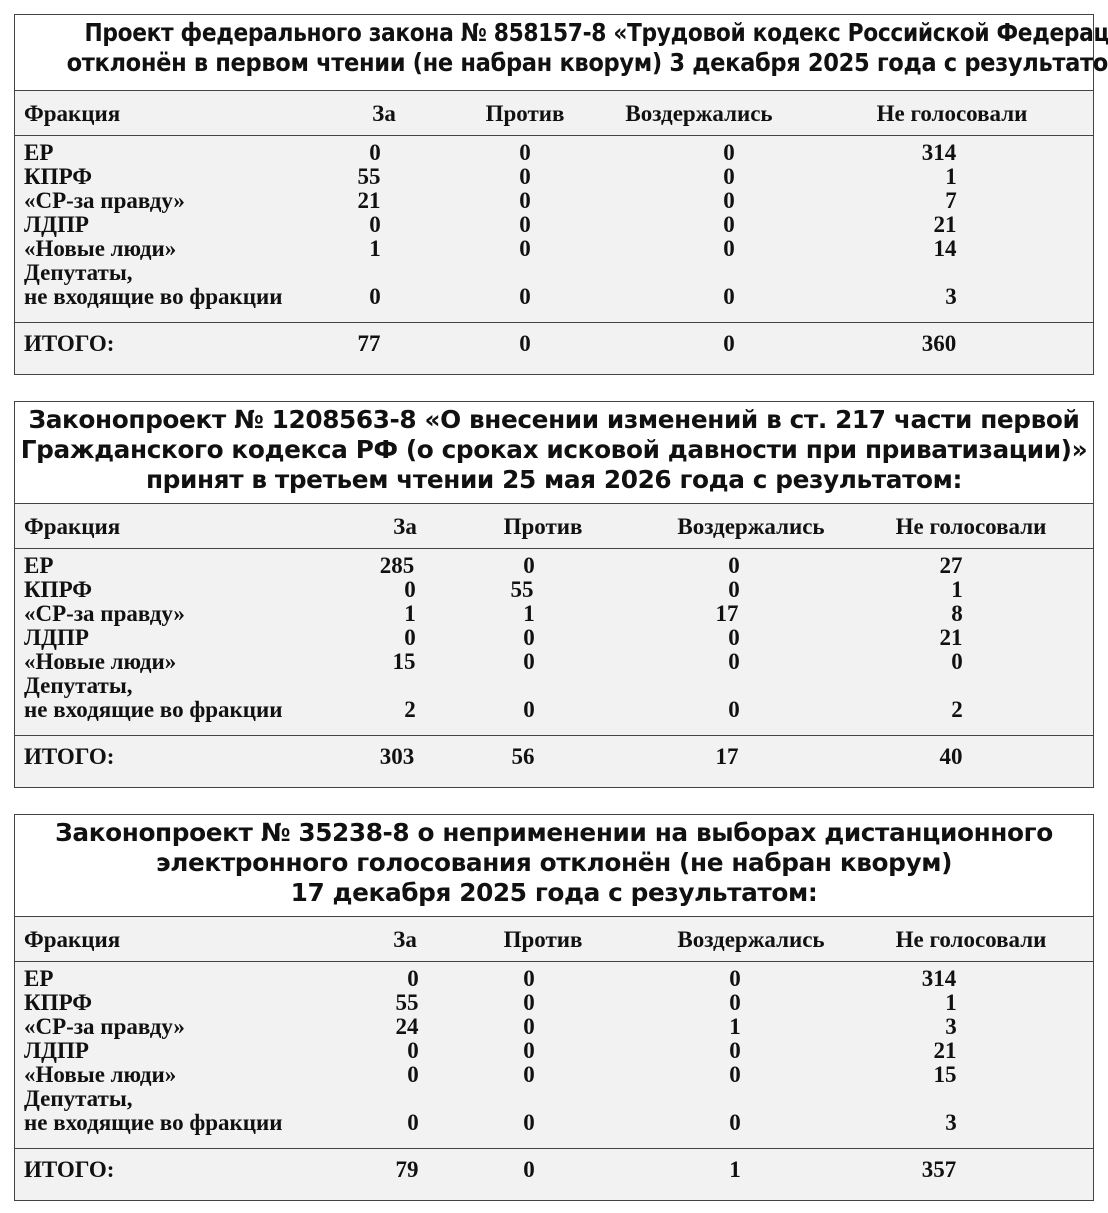  Describe the element at coordinates (554, 1026) in the screenshot. I see `table-row: «СР-за правду» 24 0 1 3` at that location.